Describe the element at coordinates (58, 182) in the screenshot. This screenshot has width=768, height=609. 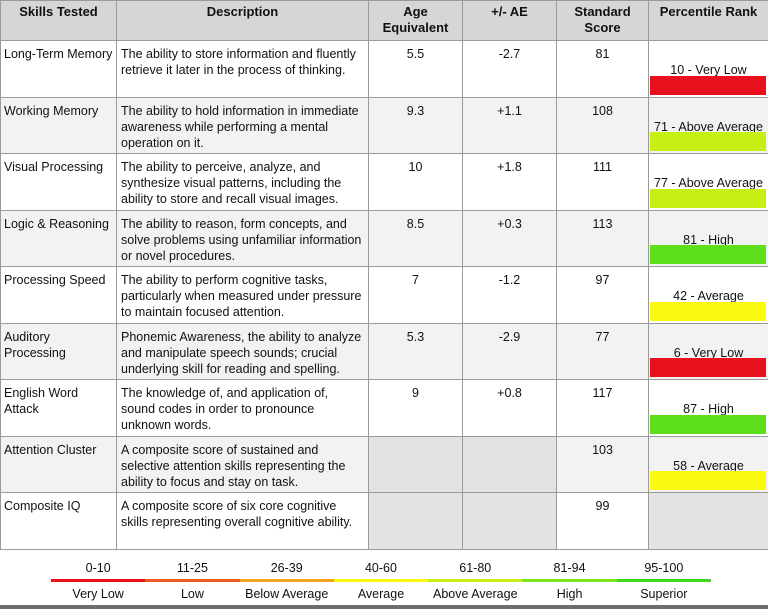
I see `skill-name: Visual Processing` at that location.